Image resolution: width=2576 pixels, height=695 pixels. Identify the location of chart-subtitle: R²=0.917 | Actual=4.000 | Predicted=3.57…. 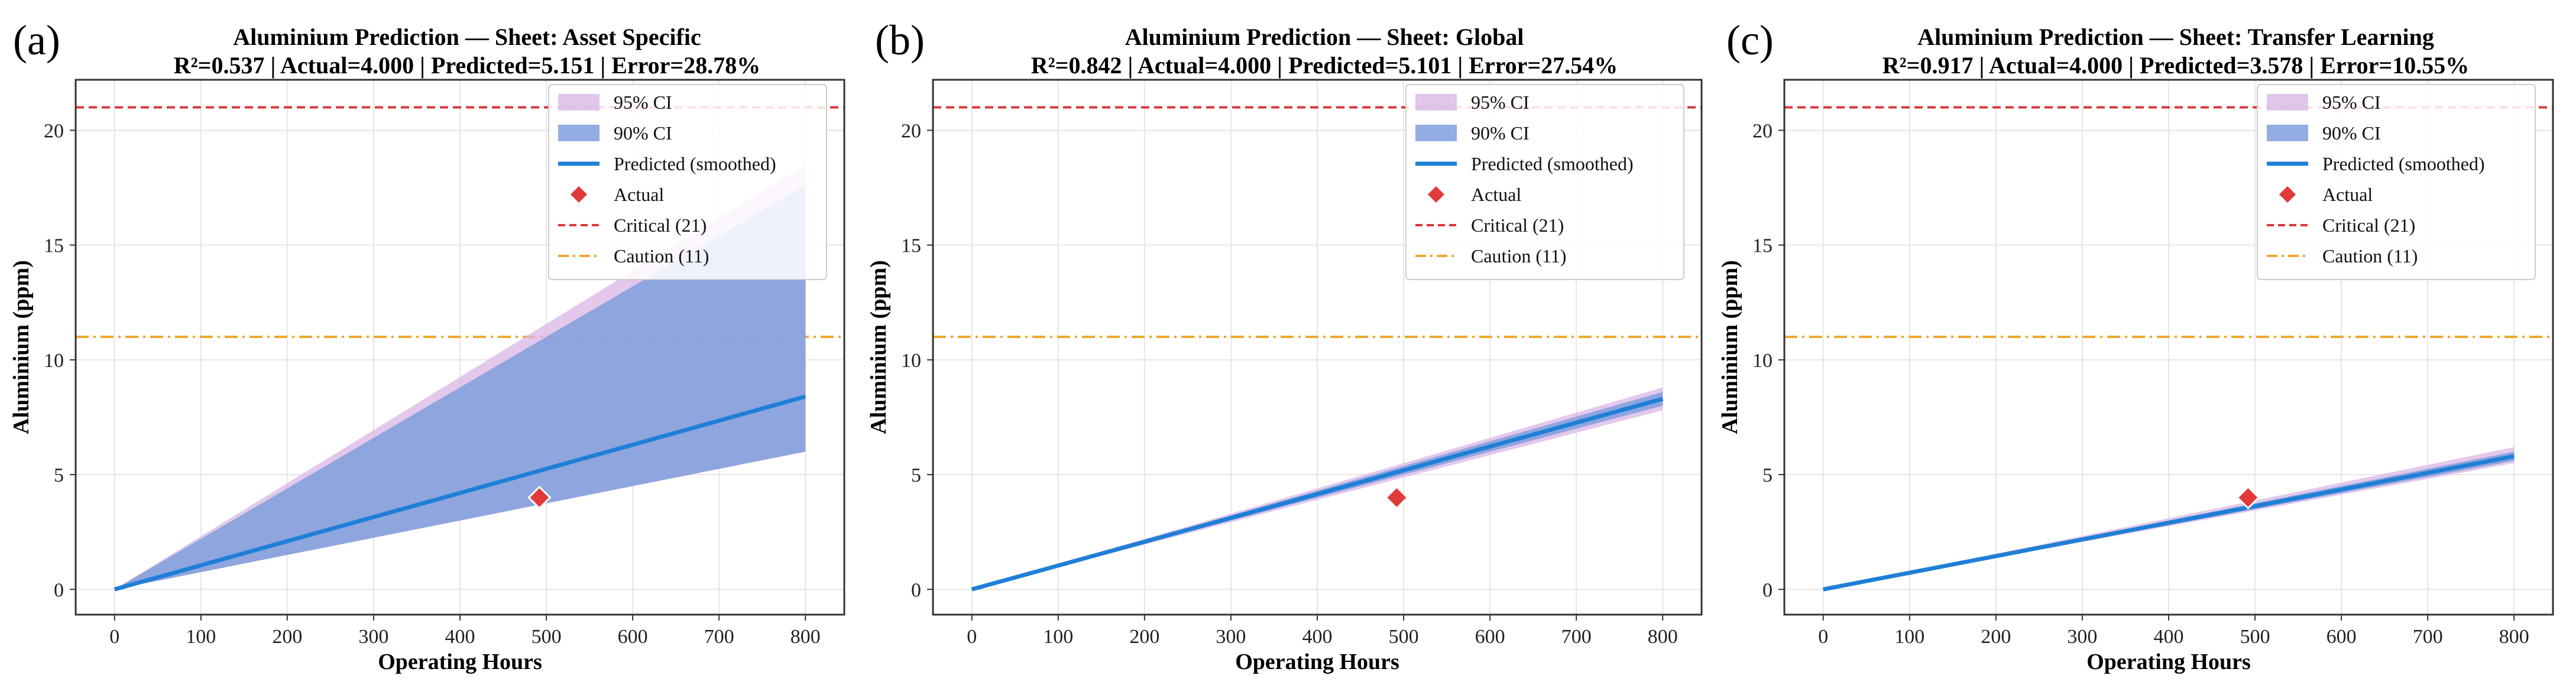
(2175, 65).